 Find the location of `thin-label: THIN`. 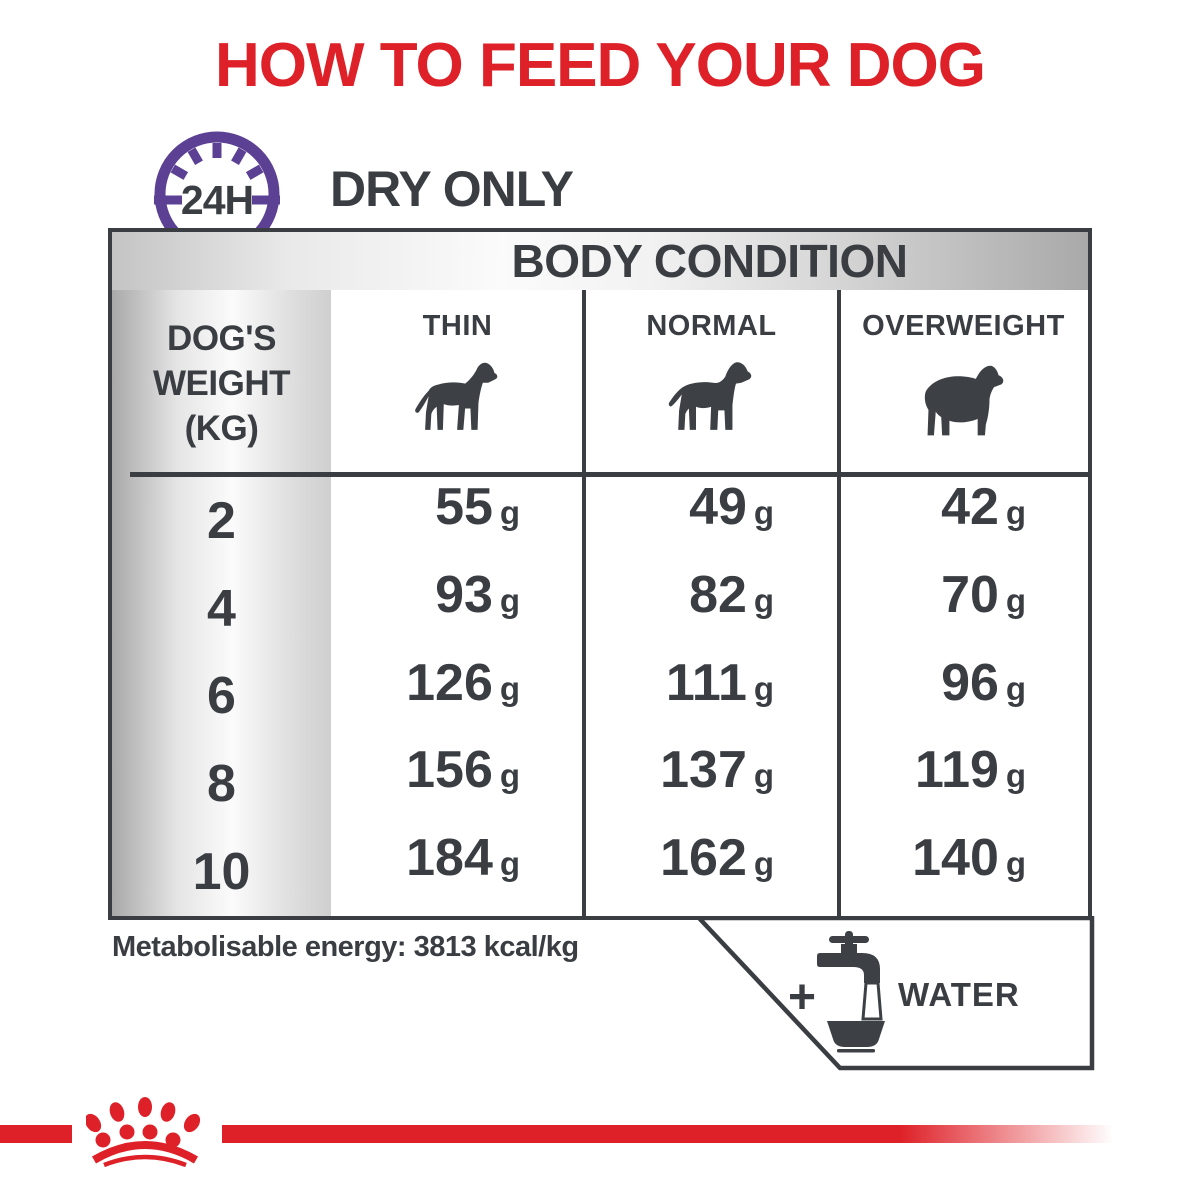

thin-label: THIN is located at coordinates (457, 326).